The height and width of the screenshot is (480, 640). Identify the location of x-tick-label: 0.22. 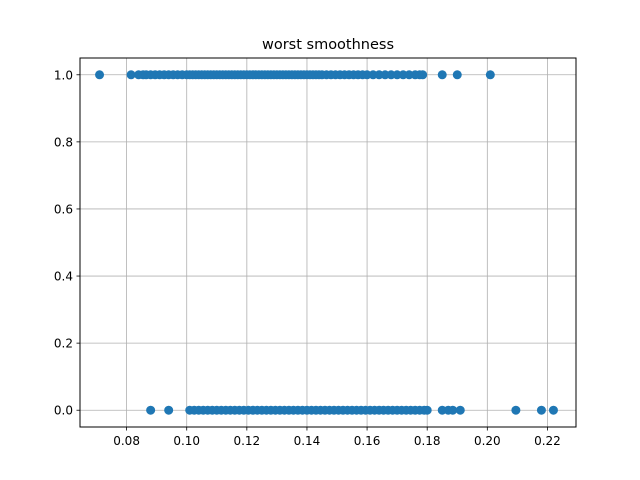
(547, 441).